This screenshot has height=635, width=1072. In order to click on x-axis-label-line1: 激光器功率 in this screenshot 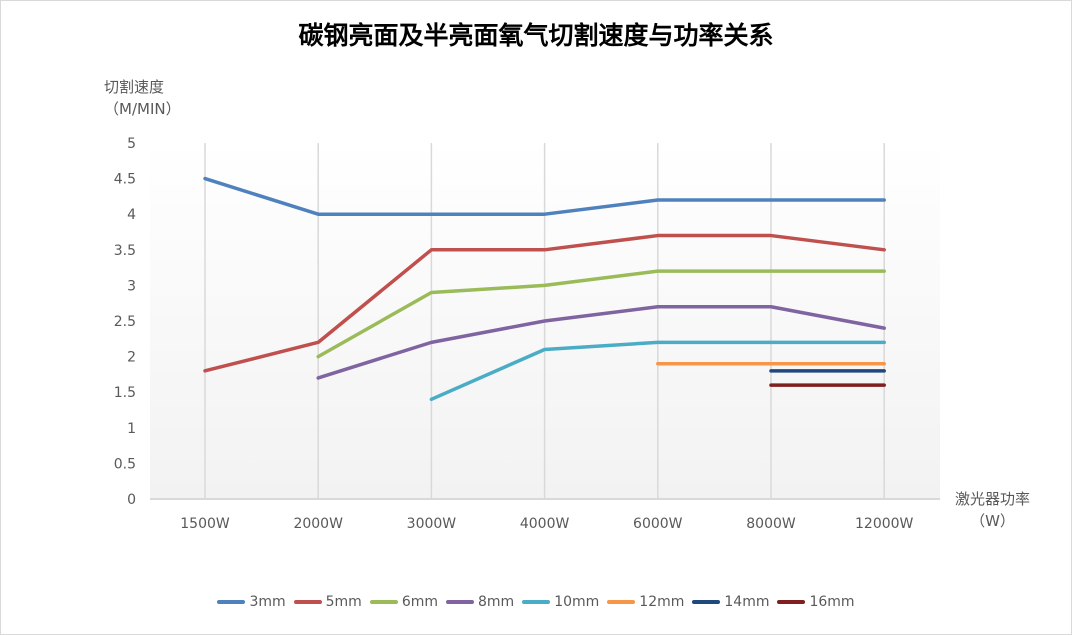, I will do `click(993, 499)`.